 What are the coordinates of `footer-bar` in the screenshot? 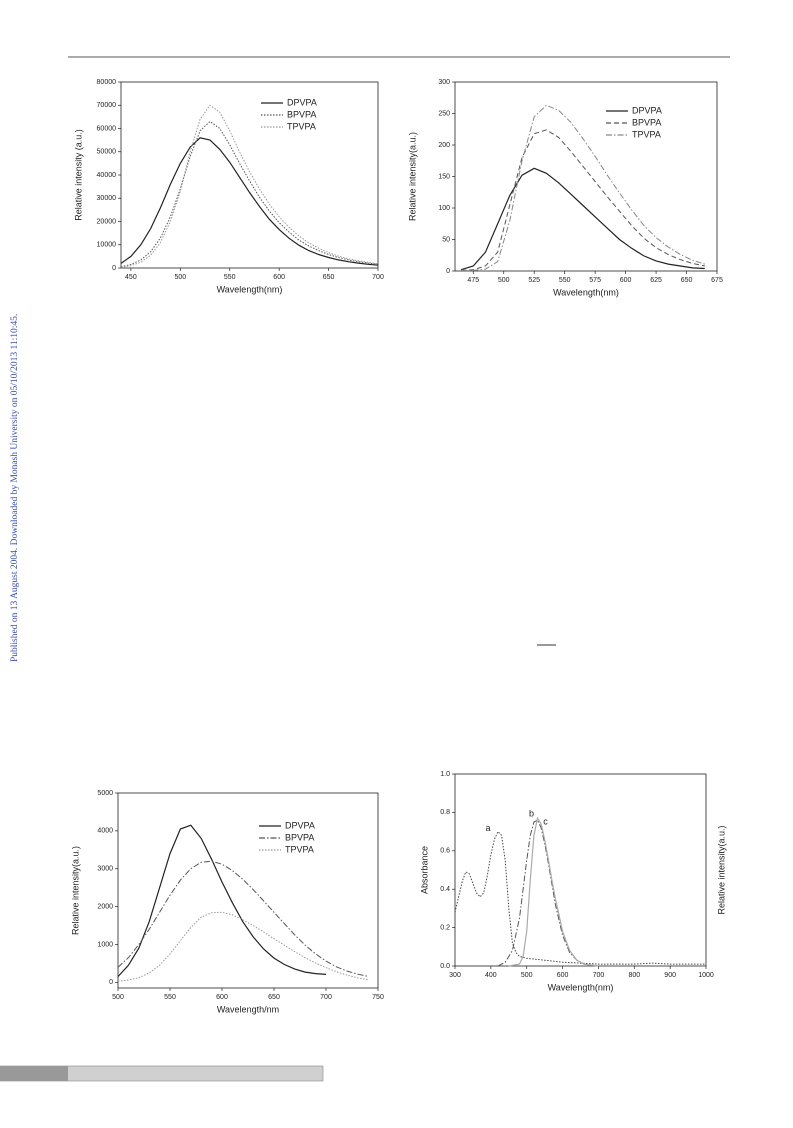 It's located at (162, 1073).